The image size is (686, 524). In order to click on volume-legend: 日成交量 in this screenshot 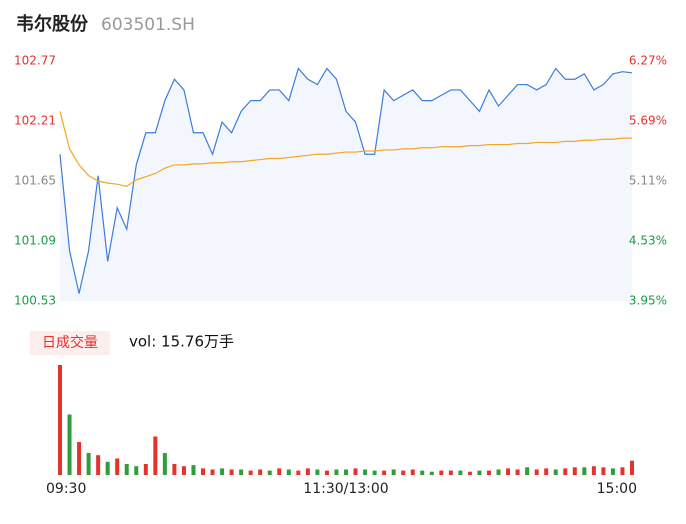, I will do `click(70, 342)`.